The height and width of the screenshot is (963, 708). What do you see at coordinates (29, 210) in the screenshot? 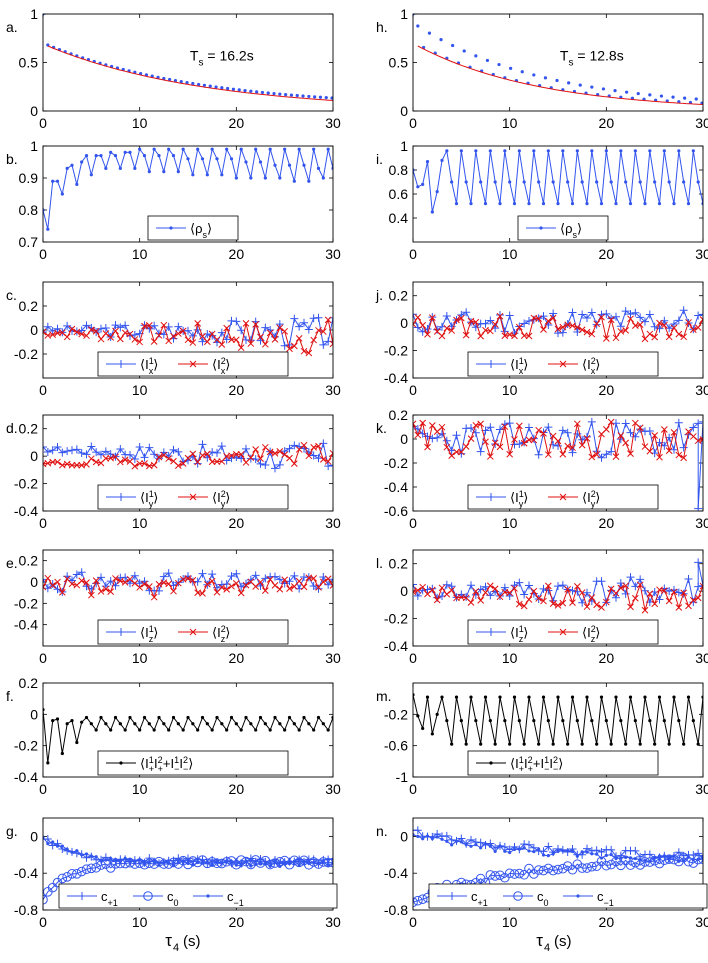
I see `y-tick-label: 0.8` at bounding box center [29, 210].